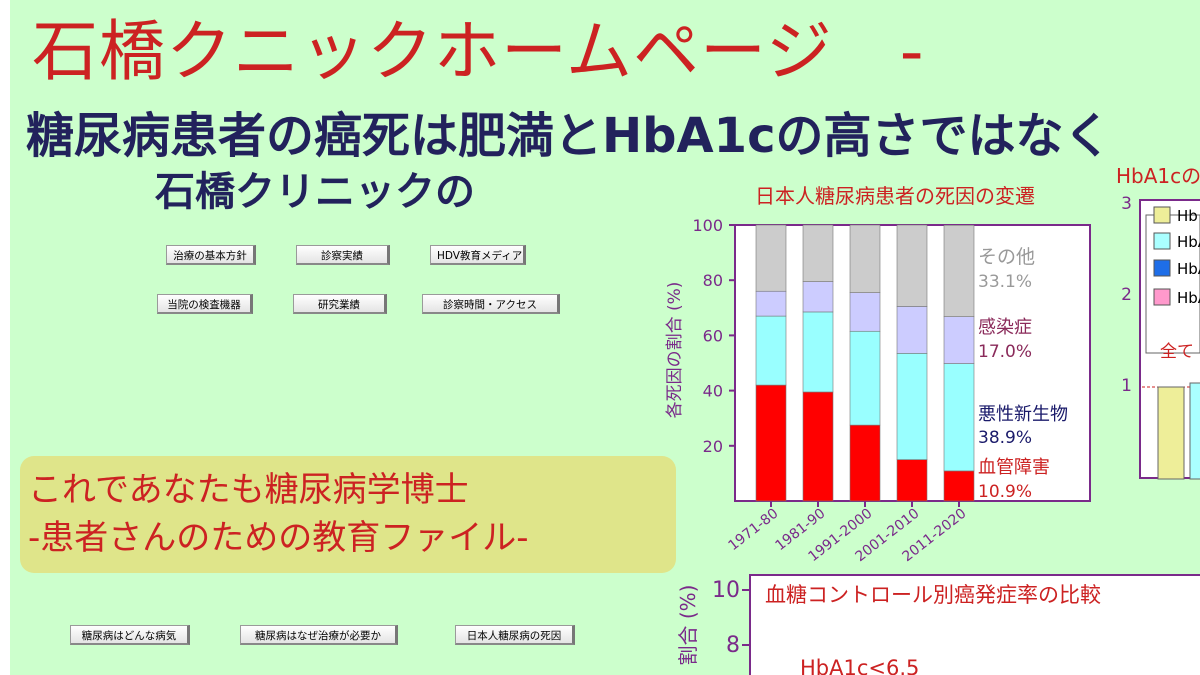 The width and height of the screenshot is (1200, 675). I want to click on right-chart-tick-label: 1, so click(1126, 386).